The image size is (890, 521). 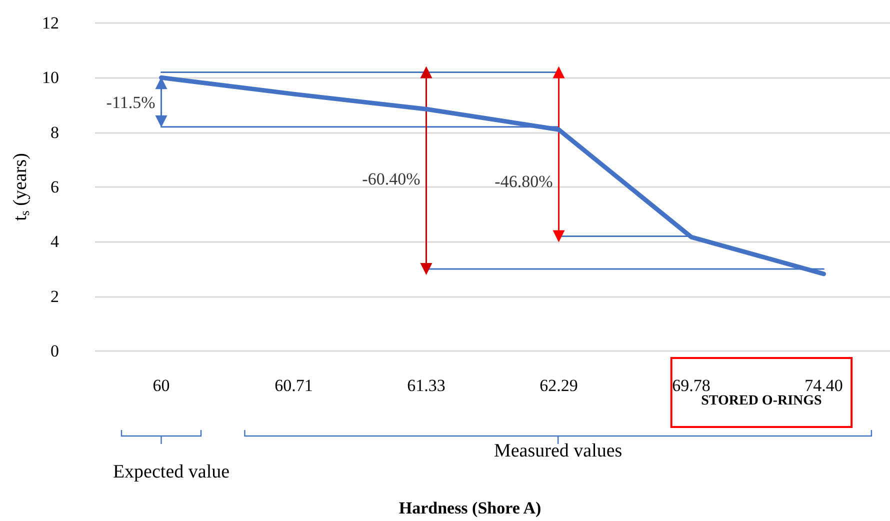 What do you see at coordinates (131, 102) in the screenshot?
I see `annotation: -11.5%` at bounding box center [131, 102].